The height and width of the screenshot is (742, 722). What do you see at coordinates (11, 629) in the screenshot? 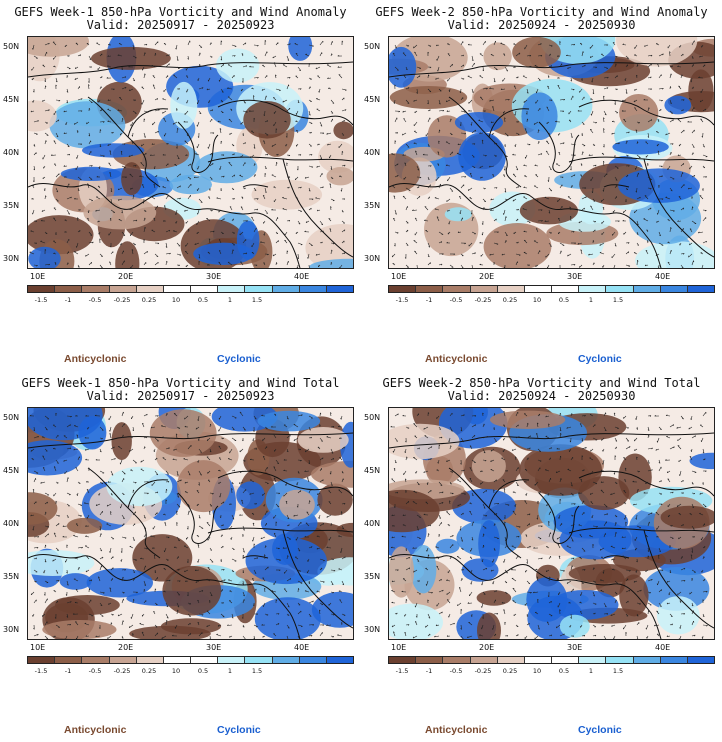
I see `latitude-label: 30N` at bounding box center [11, 629].